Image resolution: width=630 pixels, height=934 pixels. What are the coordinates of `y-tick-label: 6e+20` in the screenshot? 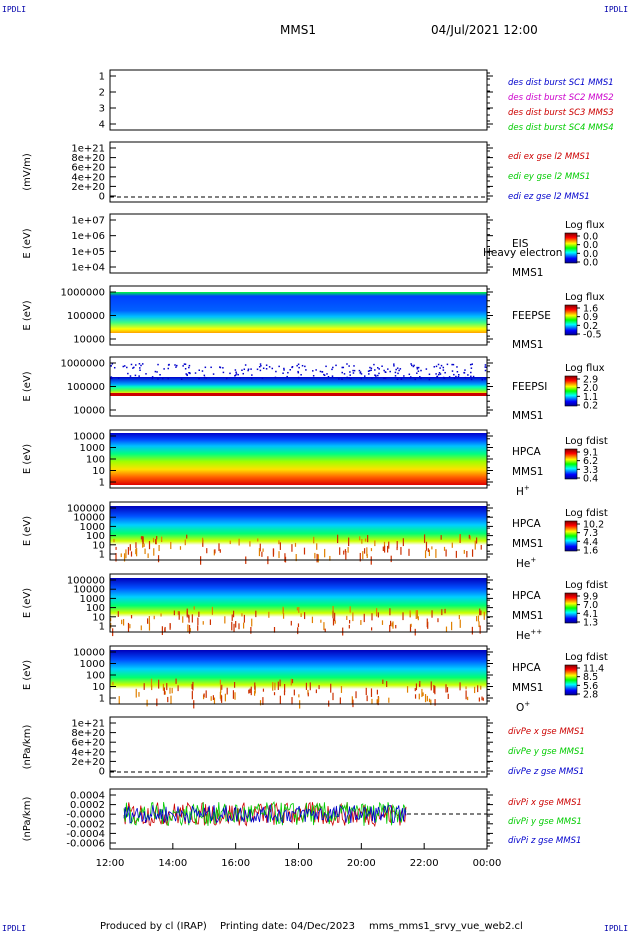 It's located at (88, 168).